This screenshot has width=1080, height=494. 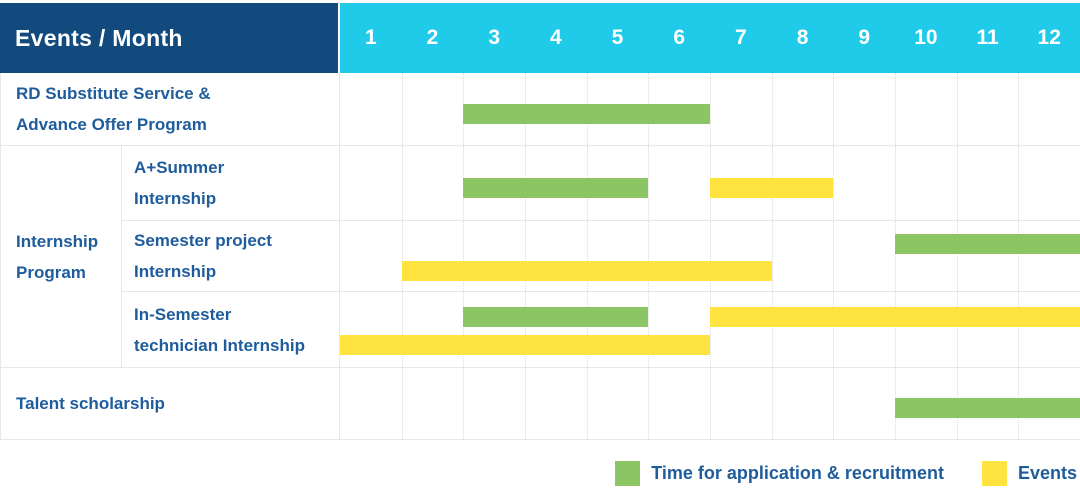 What do you see at coordinates (710, 38) in the screenshot?
I see `month-header-row: 1 2 3 4 5 6 7 8 9 10 11 12` at bounding box center [710, 38].